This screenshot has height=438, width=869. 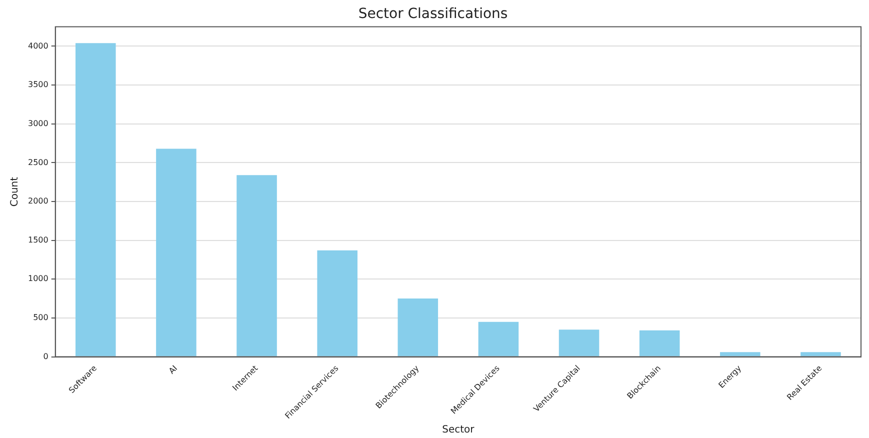 I want to click on y-tick-label: 3000, so click(x=38, y=123).